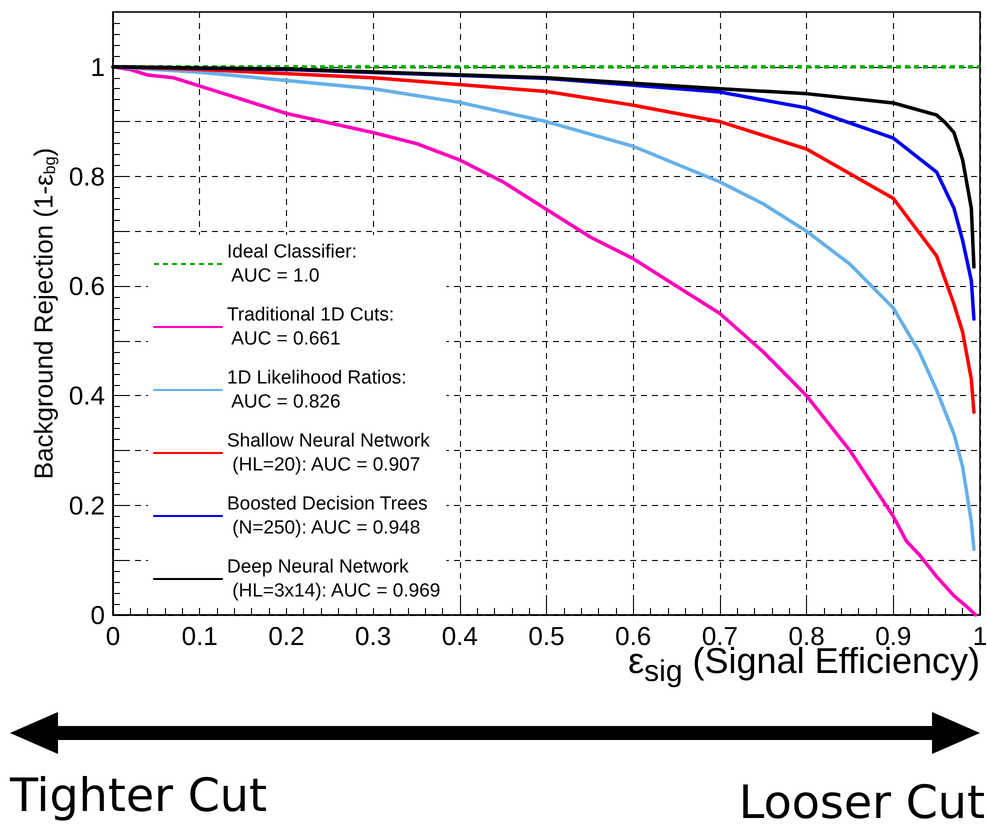 Image resolution: width=987 pixels, height=828 pixels. I want to click on legend-label: Traditional 1D Cuts: AUC = 0.661, so click(310, 327).